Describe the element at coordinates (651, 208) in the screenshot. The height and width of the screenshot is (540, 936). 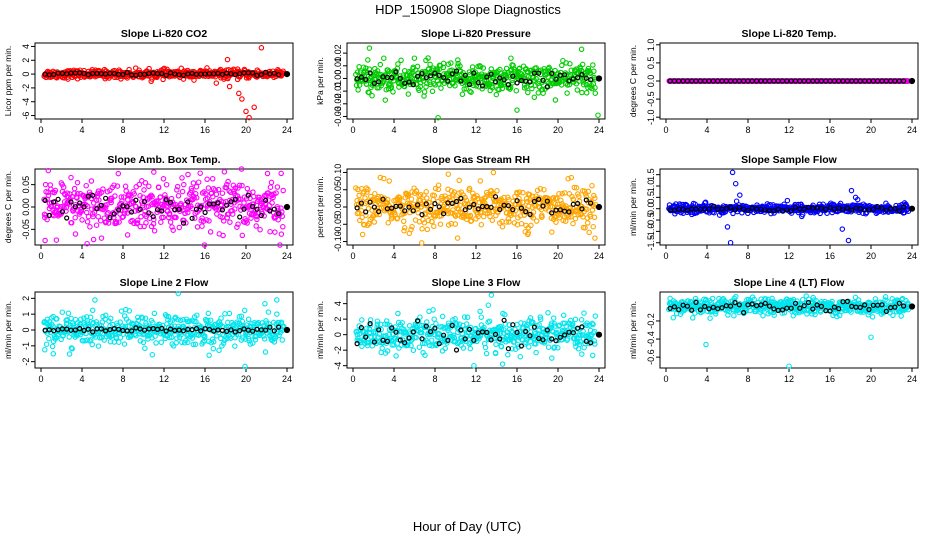
I see `y-tick-label: 0.0` at that location.